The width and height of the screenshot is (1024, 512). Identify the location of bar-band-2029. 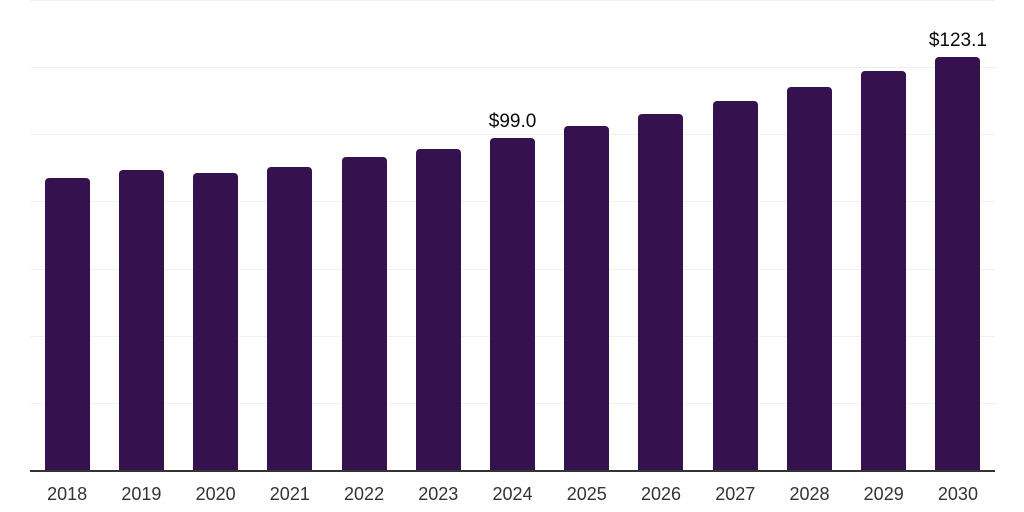
(884, 235).